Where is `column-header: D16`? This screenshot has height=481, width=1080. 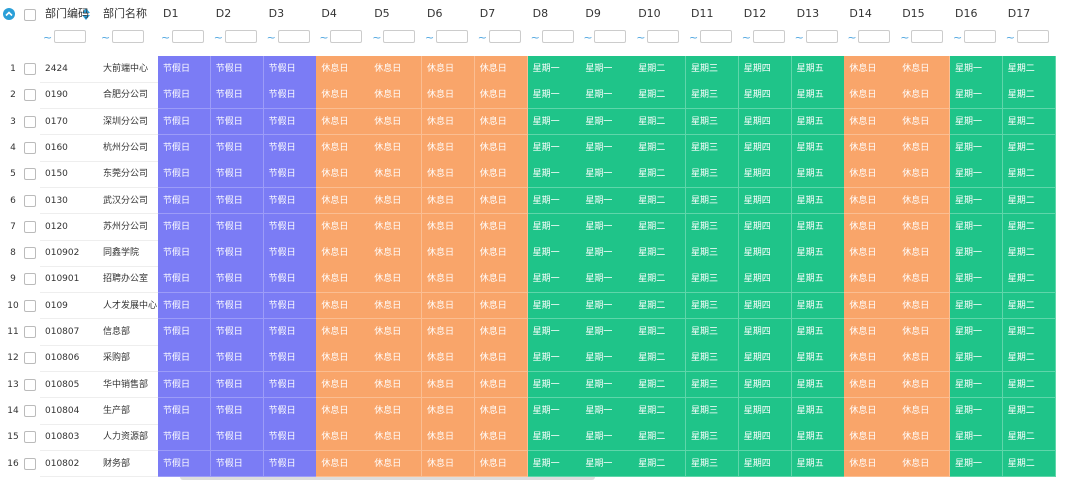
column-header: D16 is located at coordinates (966, 13).